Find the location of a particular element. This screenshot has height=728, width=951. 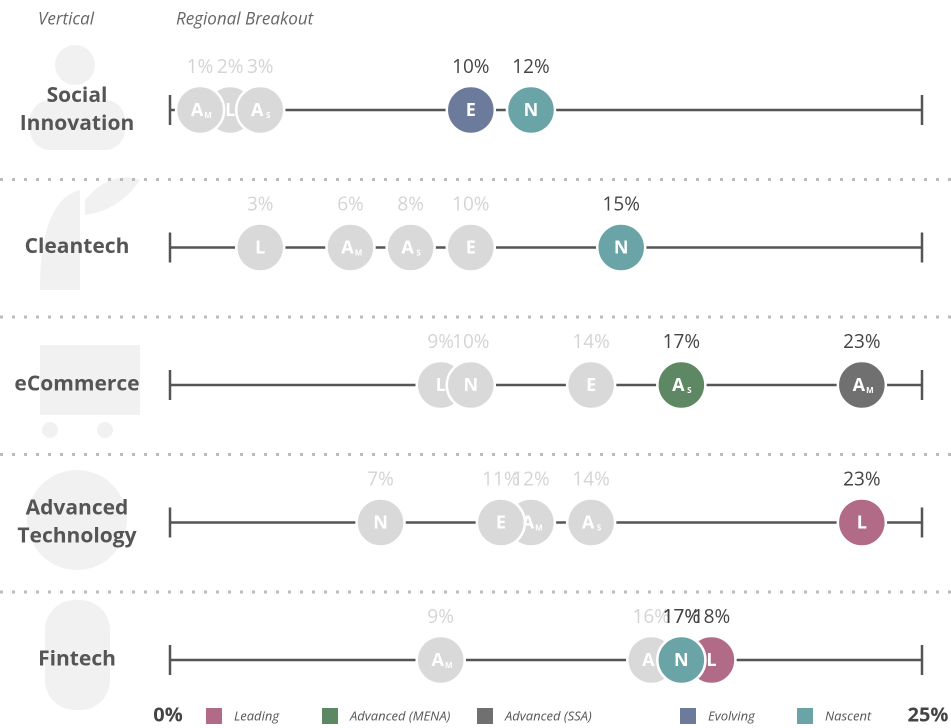

value-label: 11% is located at coordinates (500, 479).